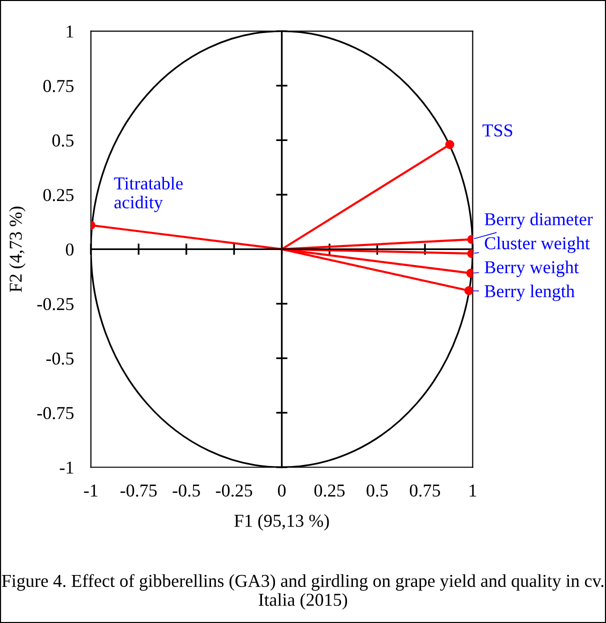 The width and height of the screenshot is (606, 623). What do you see at coordinates (234, 490) in the screenshot?
I see `x-tick-label: -0.25` at bounding box center [234, 490].